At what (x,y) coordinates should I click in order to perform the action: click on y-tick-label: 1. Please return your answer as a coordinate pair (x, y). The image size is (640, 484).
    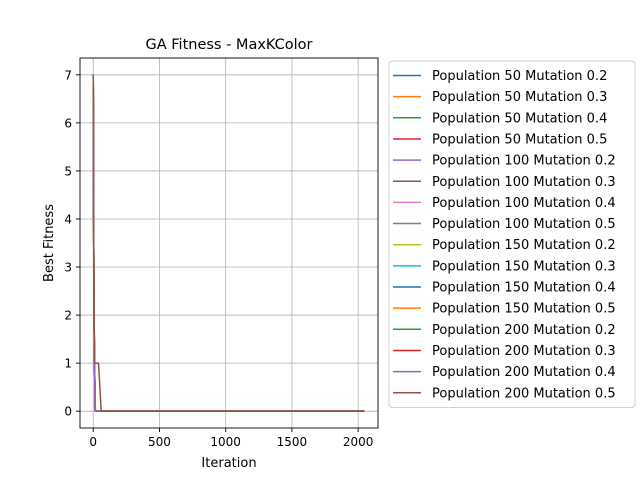
    Looking at the image, I should click on (68, 364).